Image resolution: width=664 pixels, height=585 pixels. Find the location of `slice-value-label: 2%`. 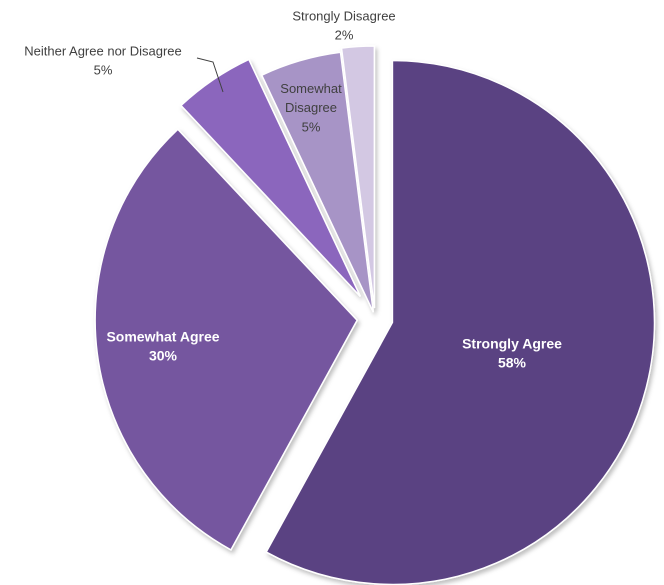

slice-value-label: 2% is located at coordinates (344, 34).